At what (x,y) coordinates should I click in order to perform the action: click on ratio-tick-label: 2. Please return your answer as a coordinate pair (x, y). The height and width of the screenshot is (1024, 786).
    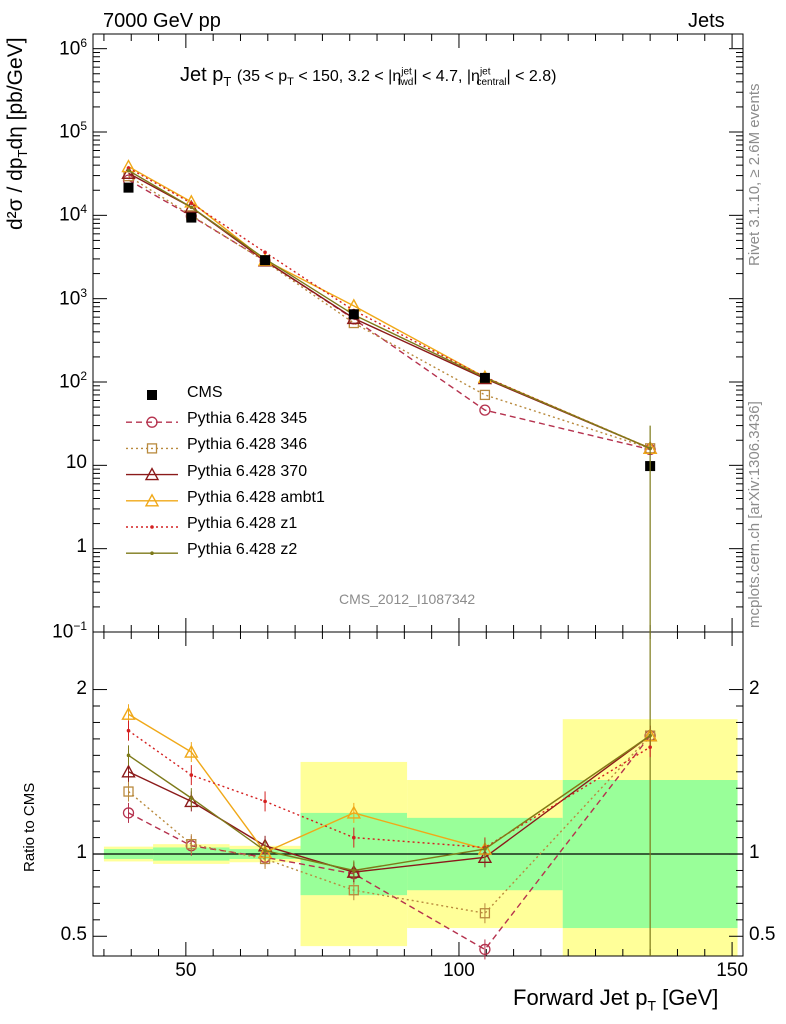
    Looking at the image, I should click on (81, 688).